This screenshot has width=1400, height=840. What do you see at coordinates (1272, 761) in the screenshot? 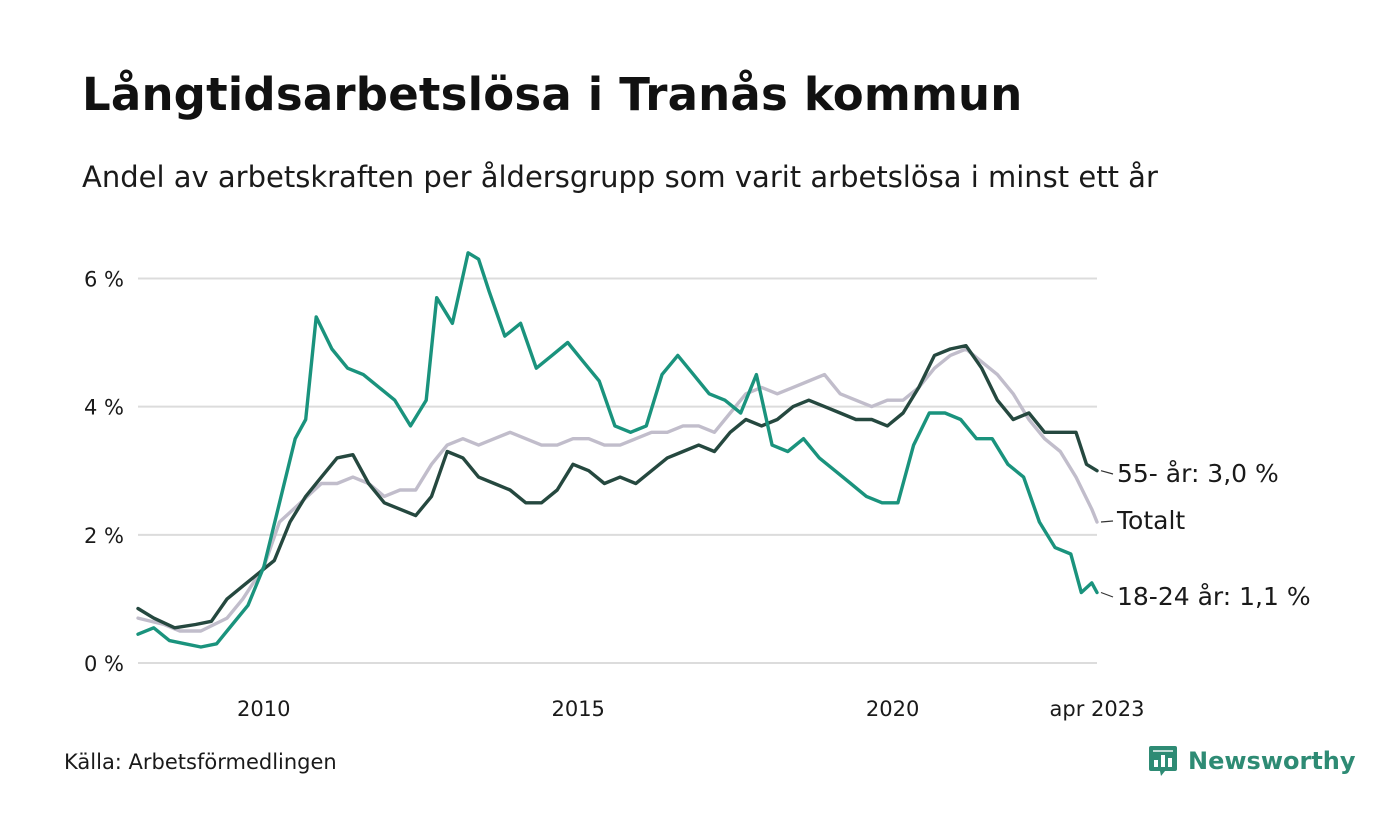
I see `brand-name: Newsworthy` at bounding box center [1272, 761].